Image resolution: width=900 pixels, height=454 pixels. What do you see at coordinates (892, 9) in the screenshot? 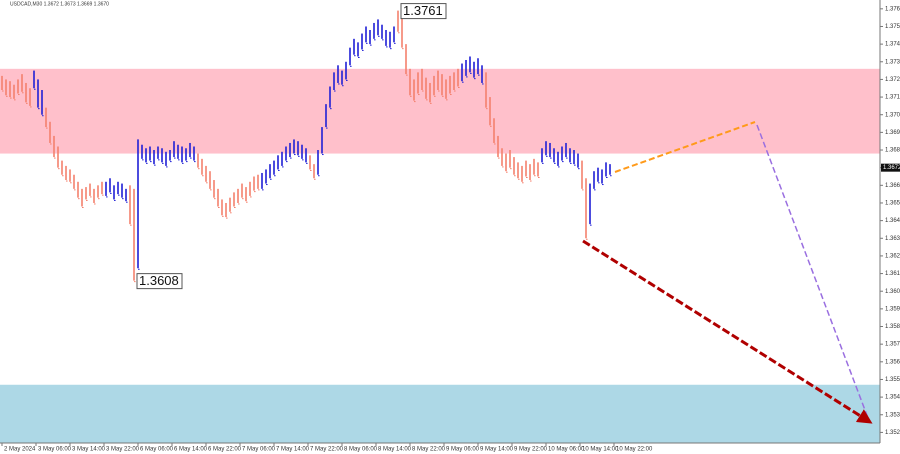
I see `y-tick-label: 1.3762` at bounding box center [892, 9].